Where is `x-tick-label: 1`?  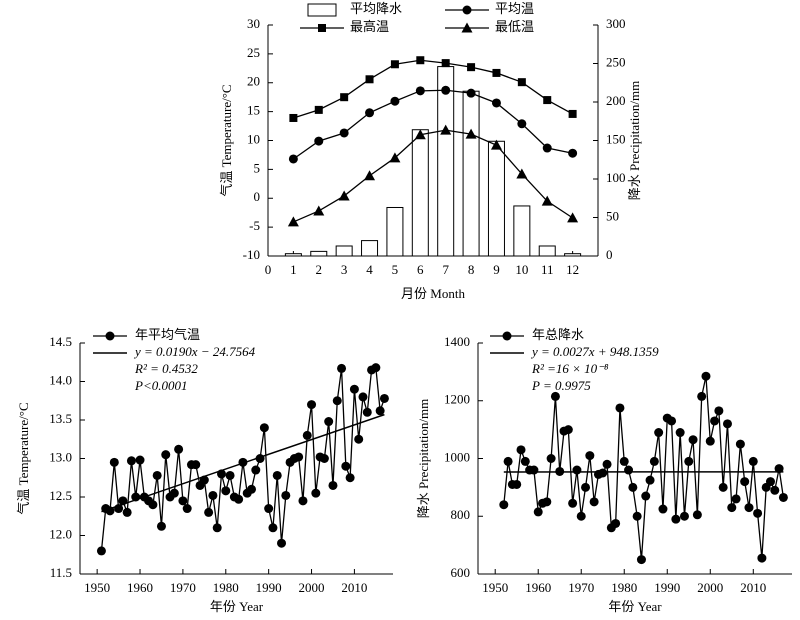
x-tick-label: 1 is located at coordinates (293, 269).